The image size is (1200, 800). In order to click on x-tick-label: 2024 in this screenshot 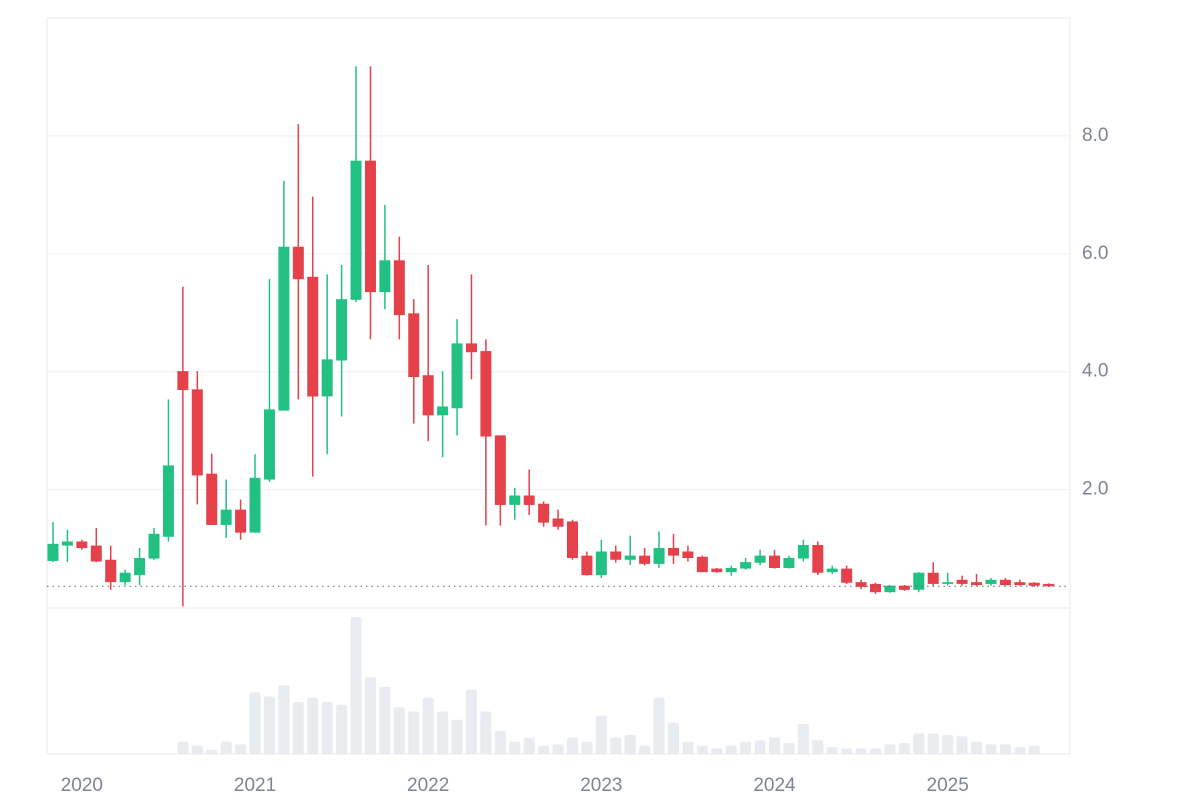, I will do `click(774, 785)`.